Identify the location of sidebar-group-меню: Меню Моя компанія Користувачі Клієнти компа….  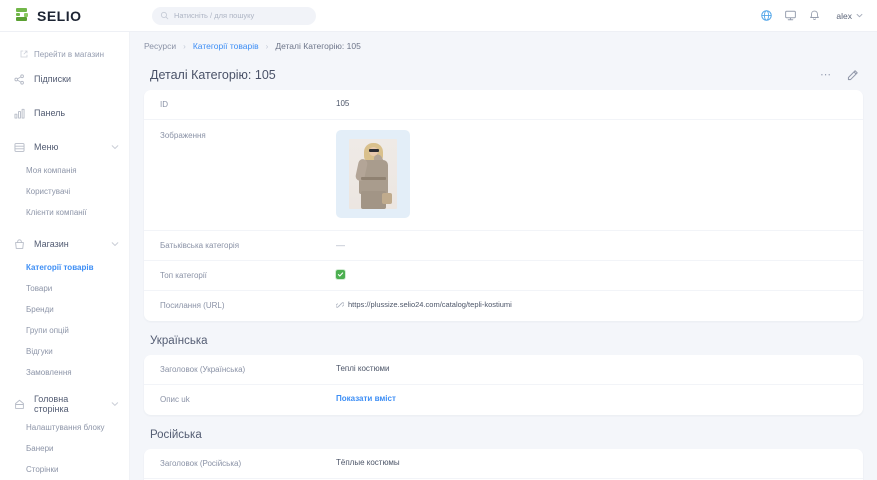
(64, 181).